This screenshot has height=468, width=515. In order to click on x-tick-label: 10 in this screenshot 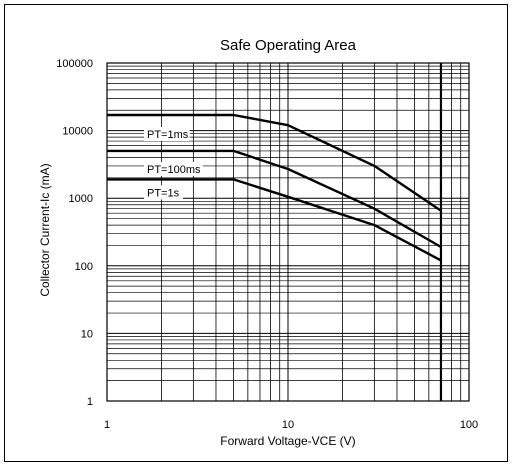, I will do `click(288, 425)`.